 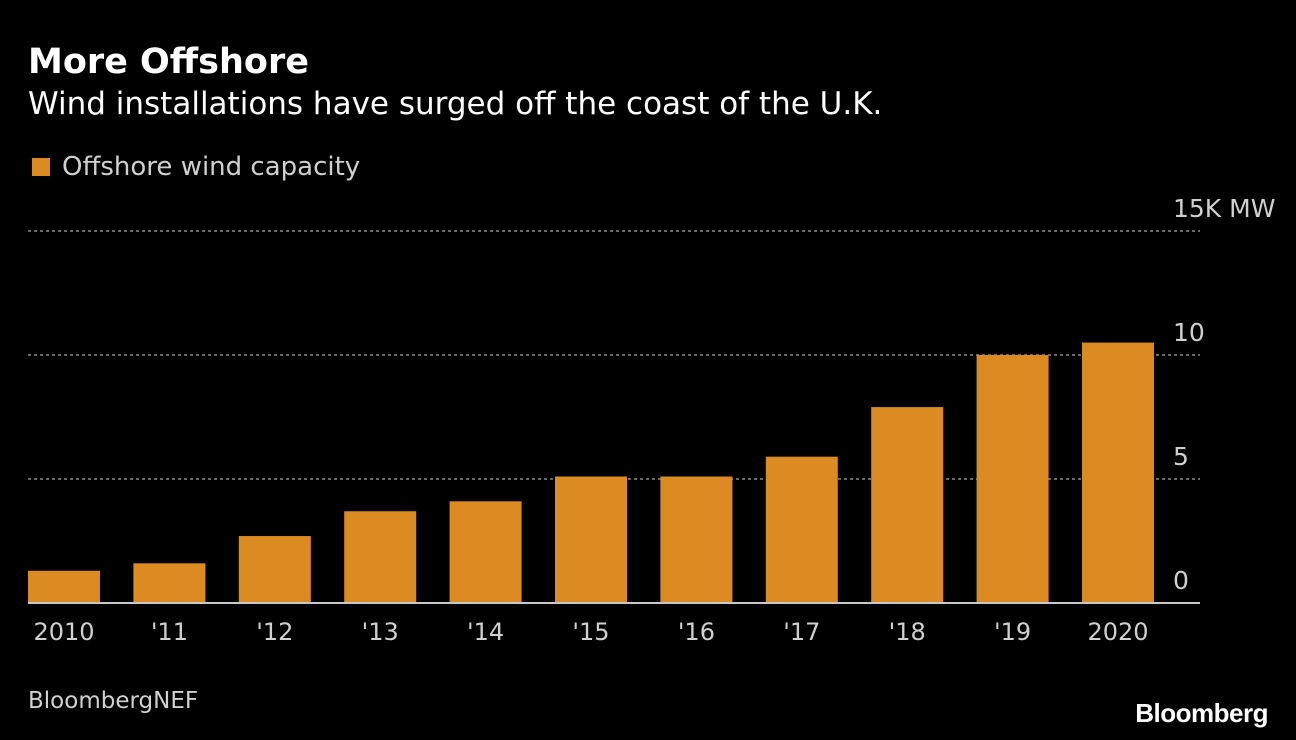 What do you see at coordinates (113, 701) in the screenshot?
I see `source-note: BloombergNEF` at bounding box center [113, 701].